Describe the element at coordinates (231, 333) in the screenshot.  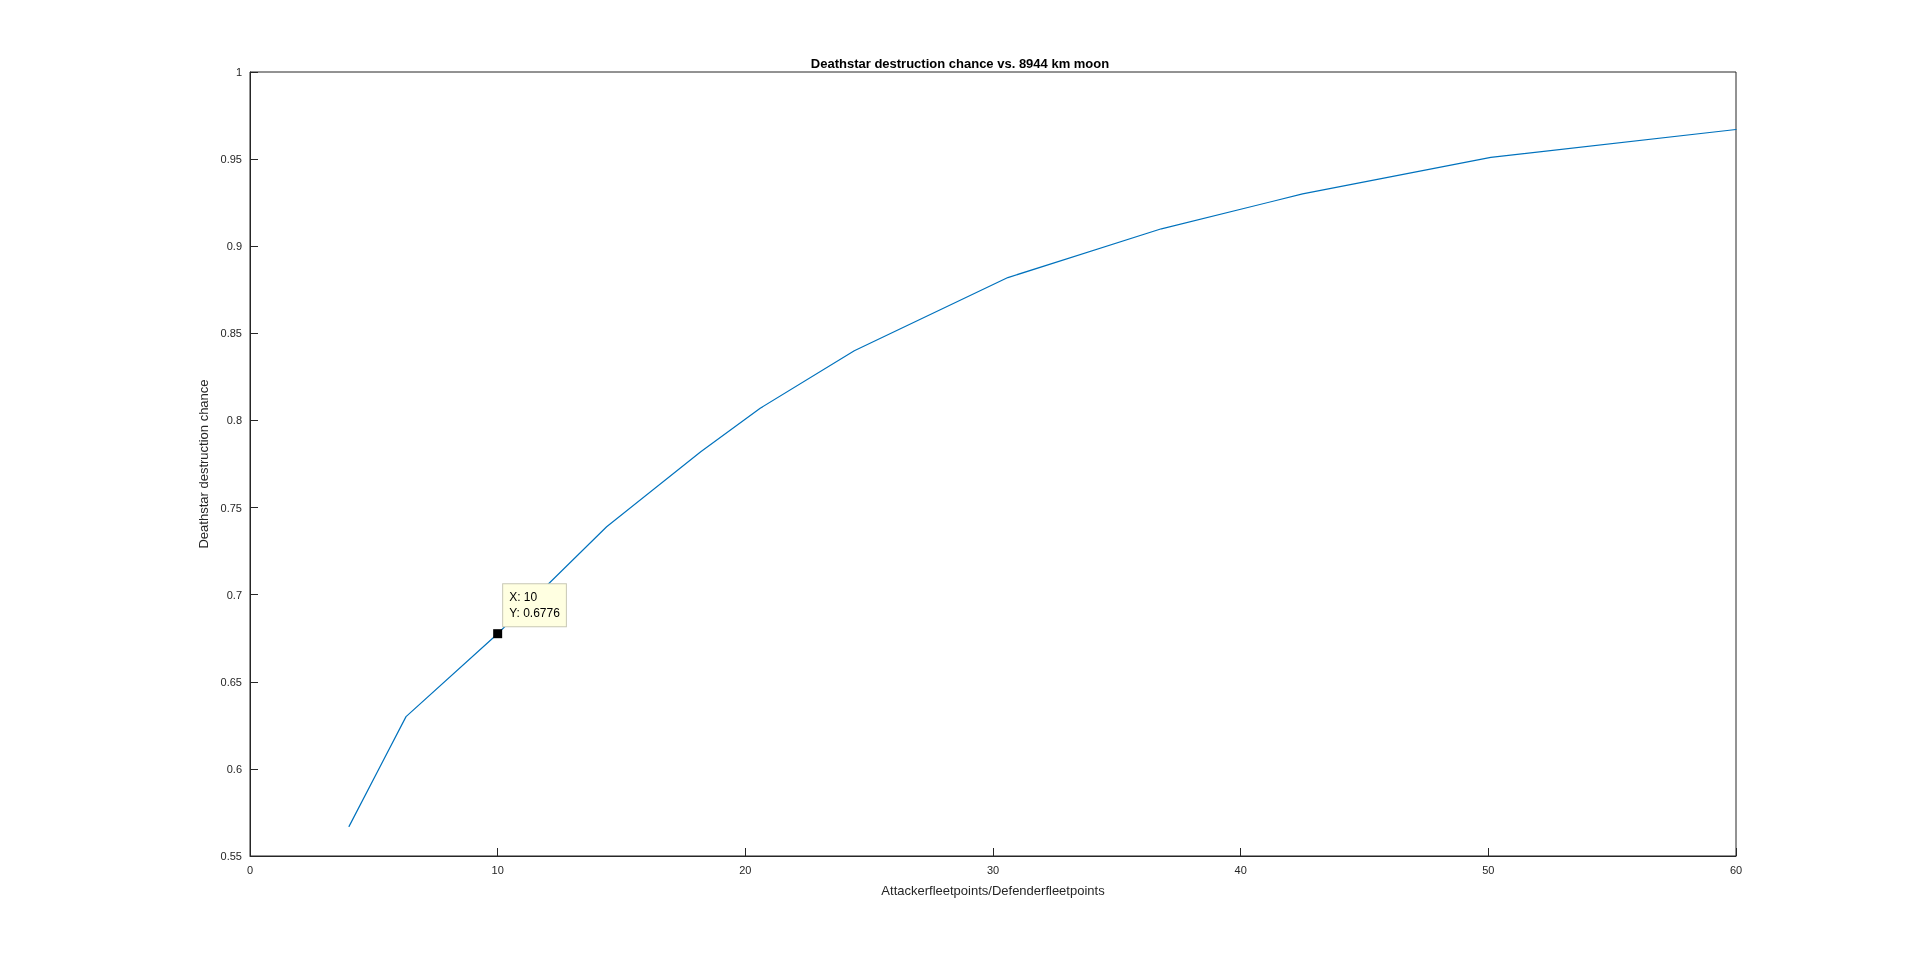
I see `y-tick-label: 0.85` at that location.